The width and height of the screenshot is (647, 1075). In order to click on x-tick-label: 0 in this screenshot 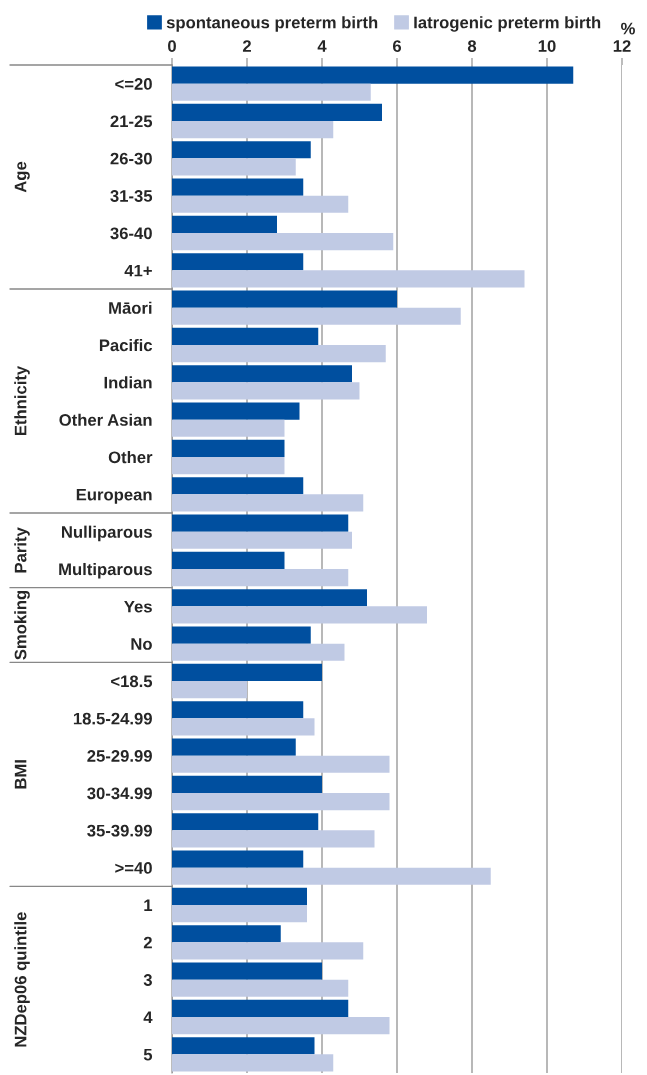, I will do `click(172, 46)`.